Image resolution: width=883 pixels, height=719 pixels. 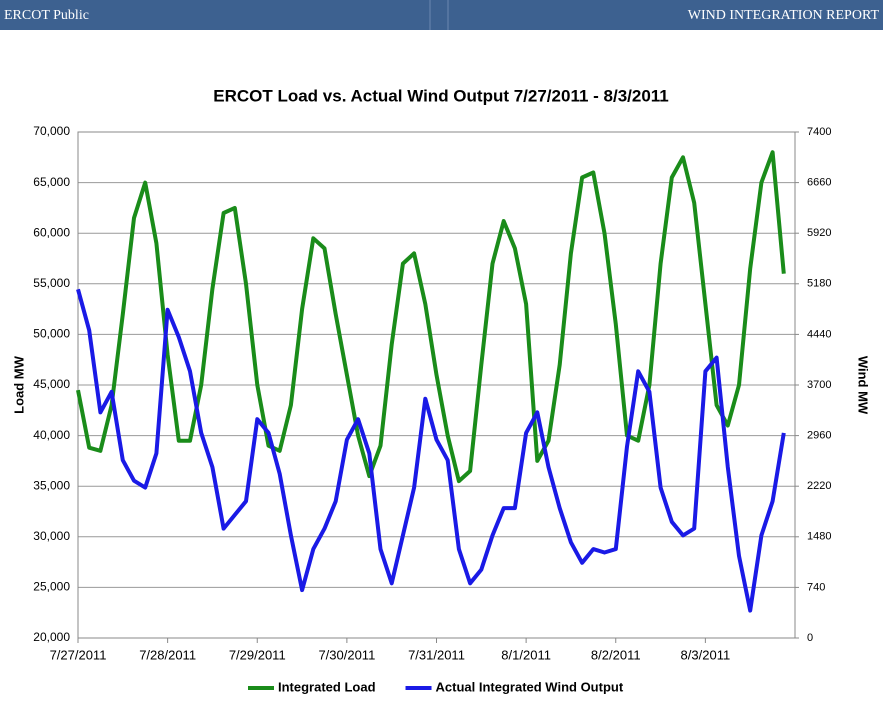 I want to click on header-bar, so click(x=441, y=15).